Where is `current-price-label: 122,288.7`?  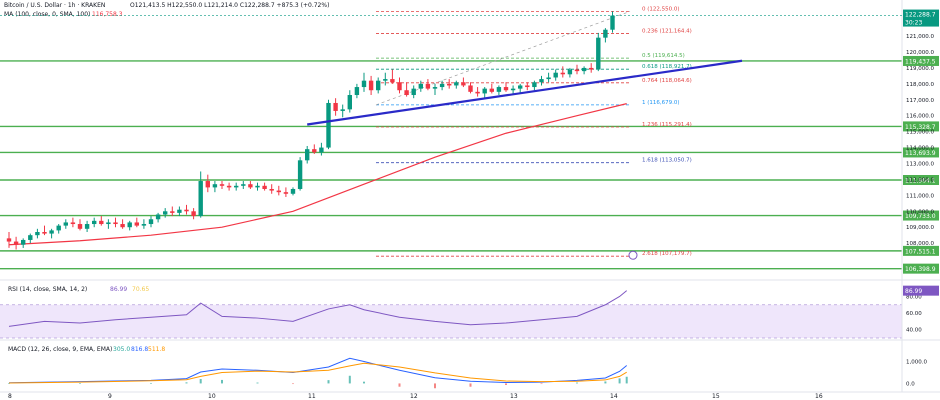
current-price-label: 122,288.7 is located at coordinates (920, 15).